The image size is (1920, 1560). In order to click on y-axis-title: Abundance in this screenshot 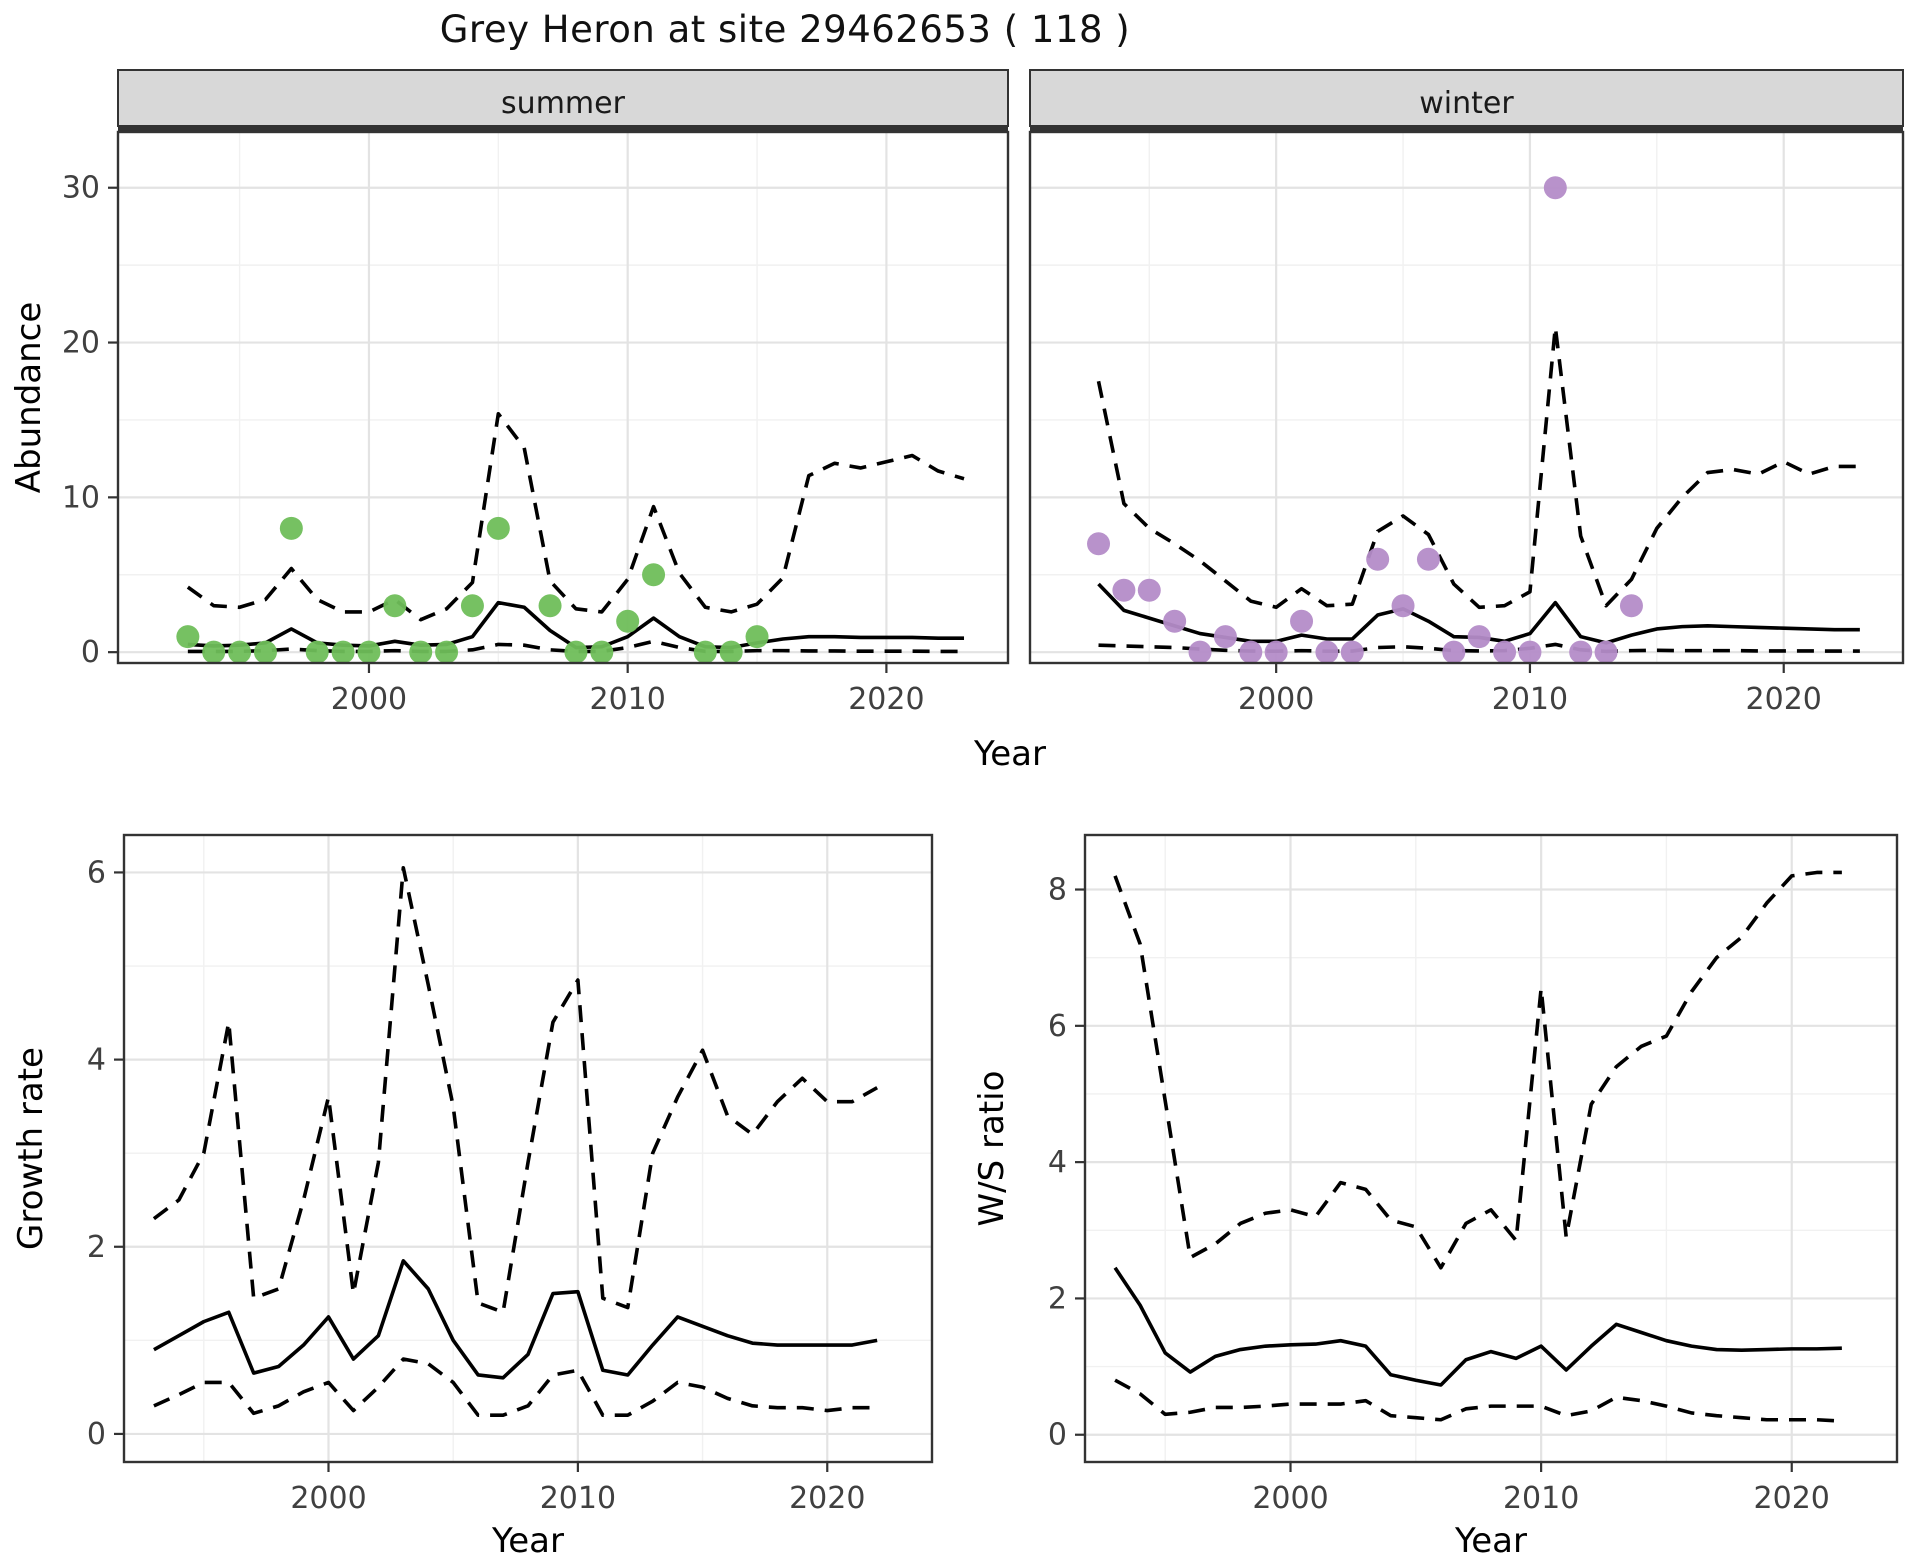, I will do `click(29, 398)`.